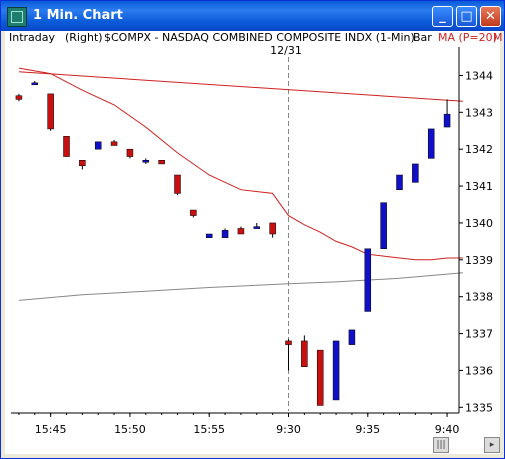  I want to click on app-icon, so click(17, 17).